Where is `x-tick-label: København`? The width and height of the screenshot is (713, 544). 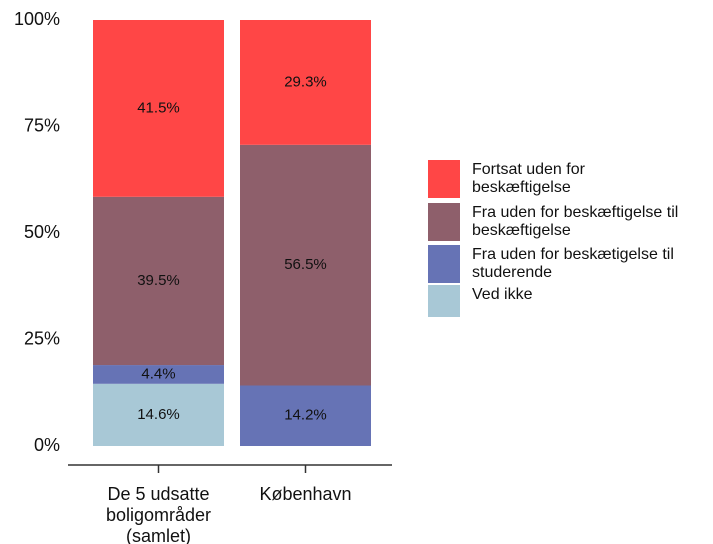
x-tick-label: København is located at coordinates (305, 494).